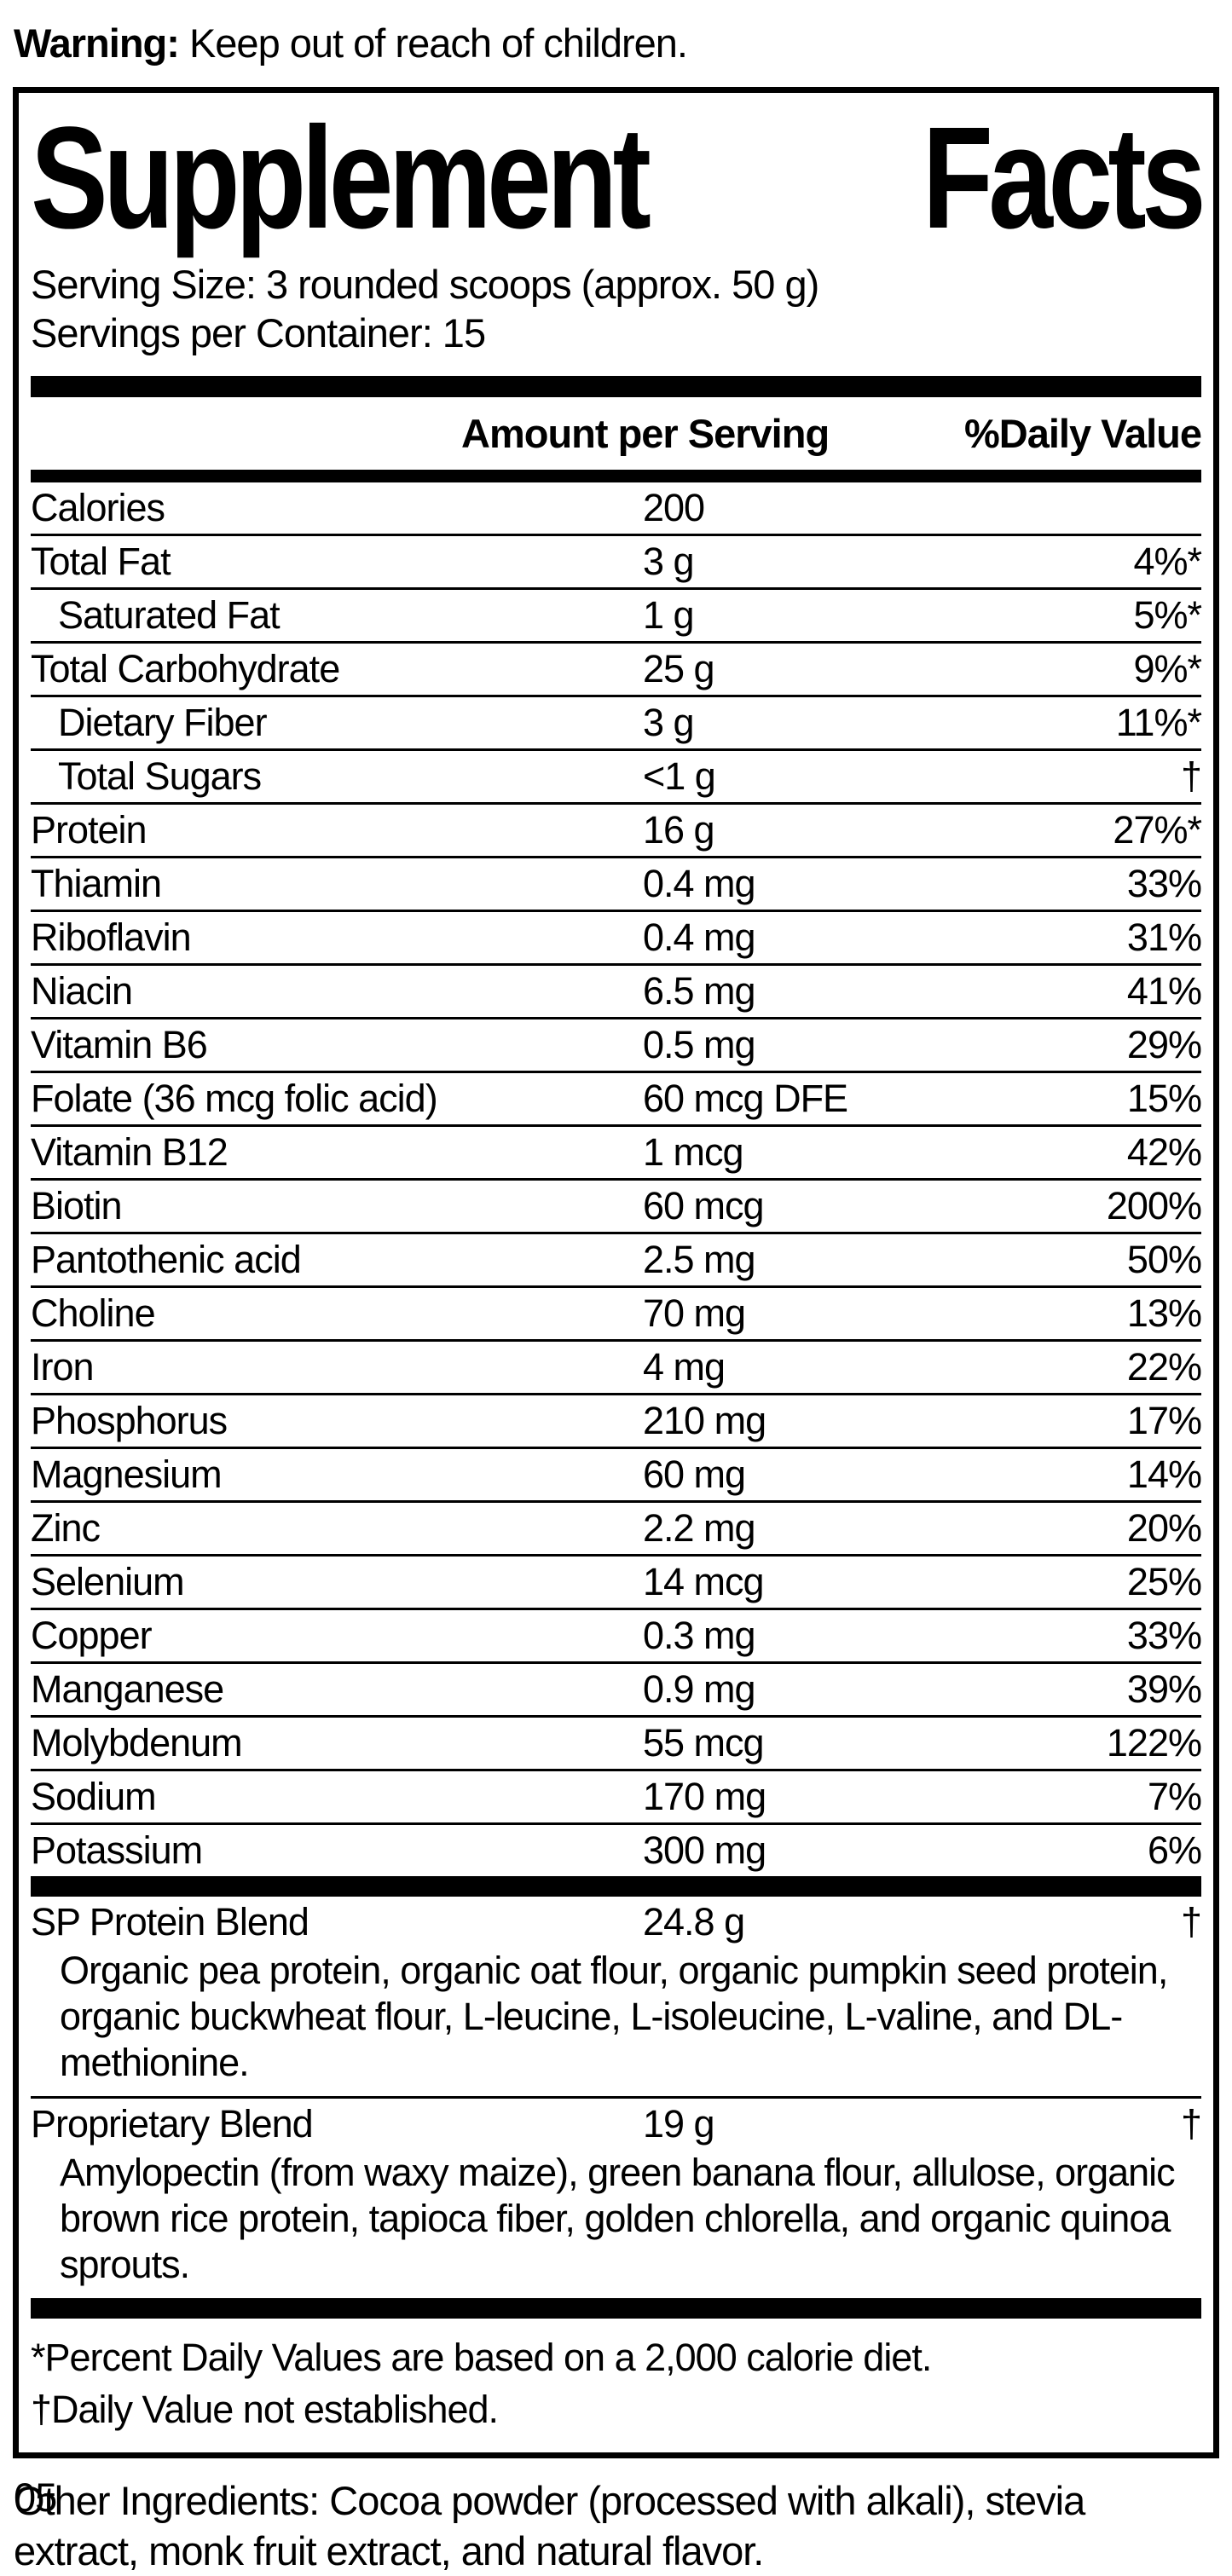 The width and height of the screenshot is (1232, 2576). What do you see at coordinates (616, 617) in the screenshot?
I see `nutrient-row: Saturated Fat 1 g 5%*` at bounding box center [616, 617].